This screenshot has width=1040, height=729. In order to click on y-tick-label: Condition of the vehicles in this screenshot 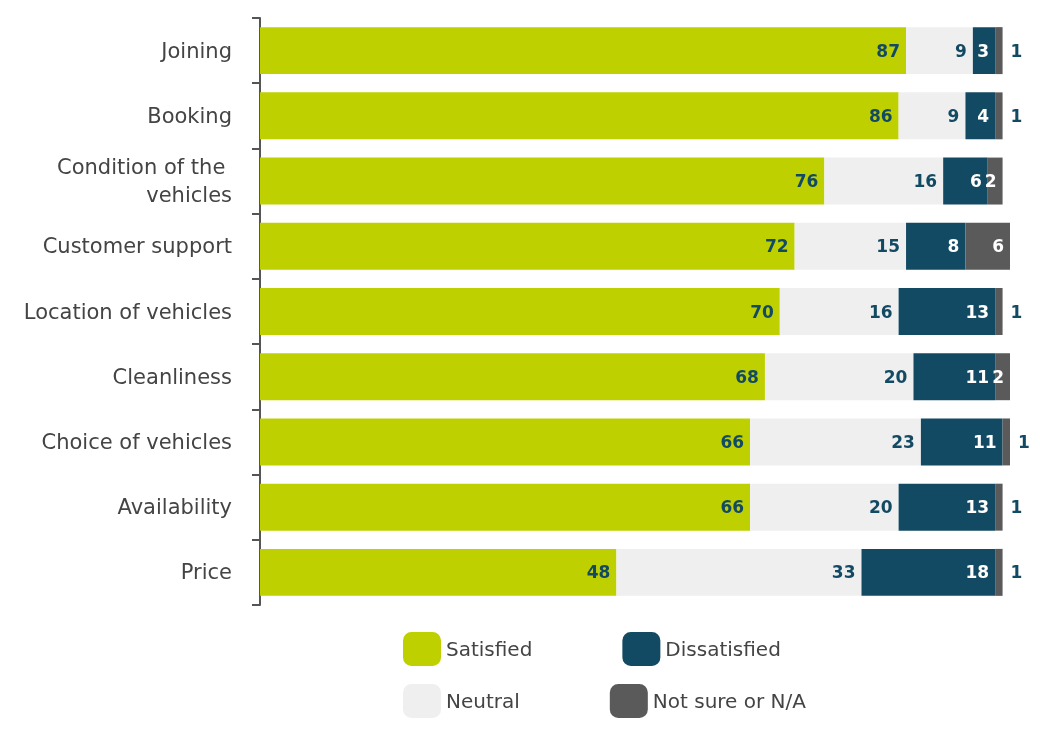, I will do `click(144, 181)`.